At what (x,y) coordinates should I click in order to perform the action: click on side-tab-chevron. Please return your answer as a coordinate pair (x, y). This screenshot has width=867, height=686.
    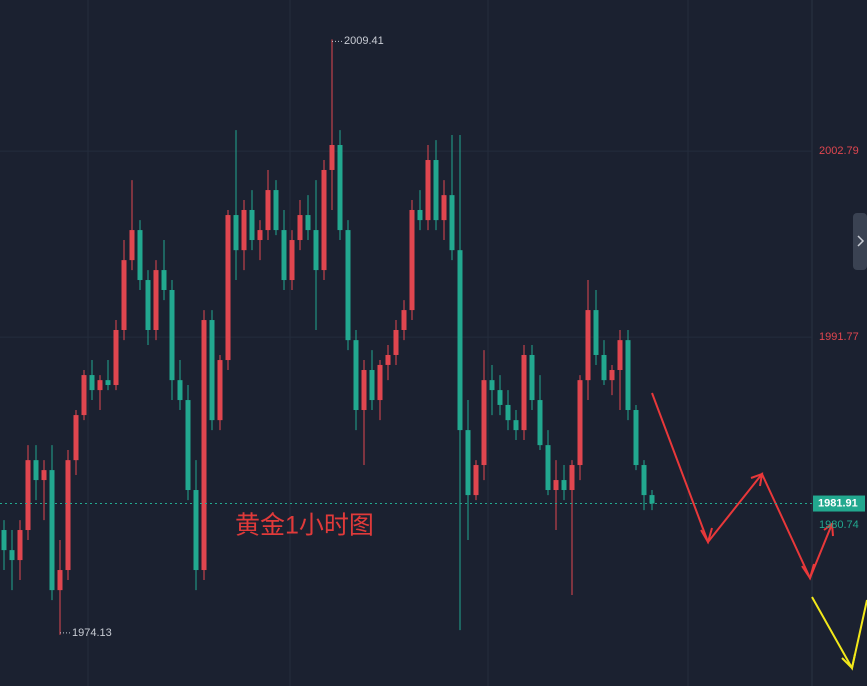
    Looking at the image, I should click on (861, 241).